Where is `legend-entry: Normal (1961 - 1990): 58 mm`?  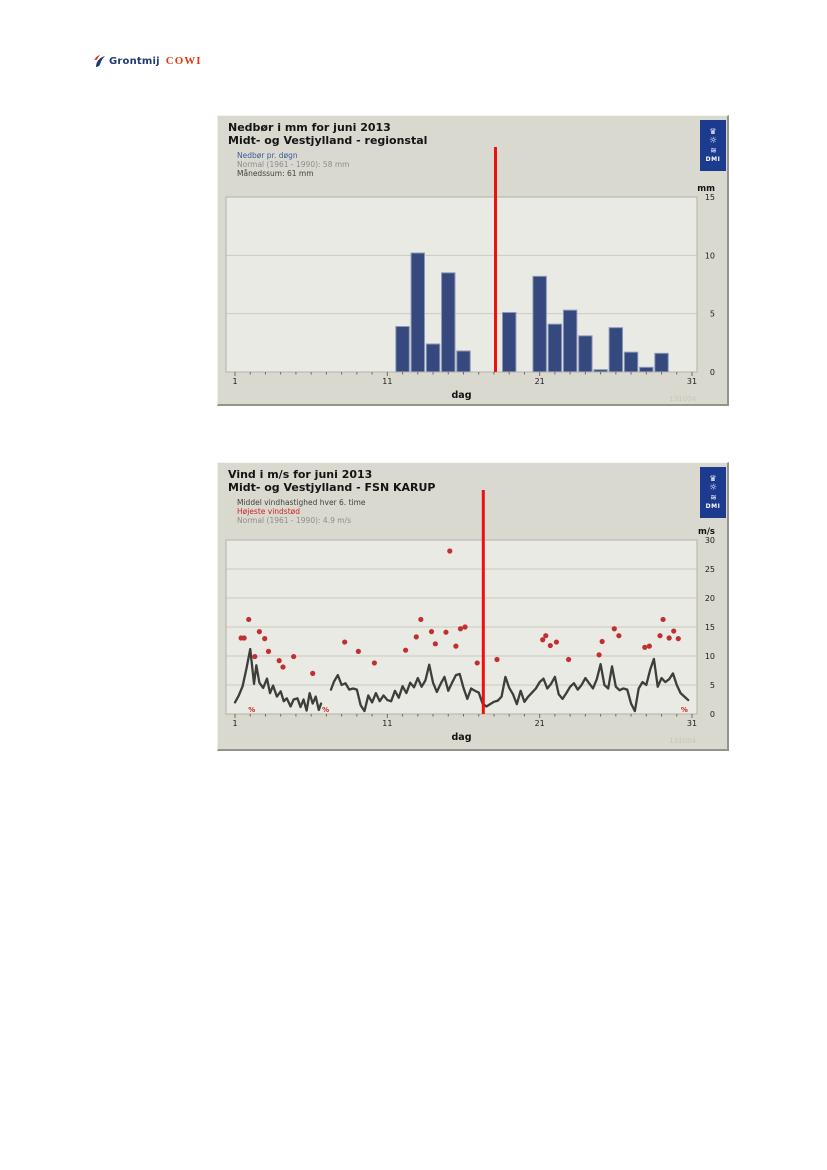
legend-entry: Normal (1961 - 1990): 58 mm is located at coordinates (293, 164).